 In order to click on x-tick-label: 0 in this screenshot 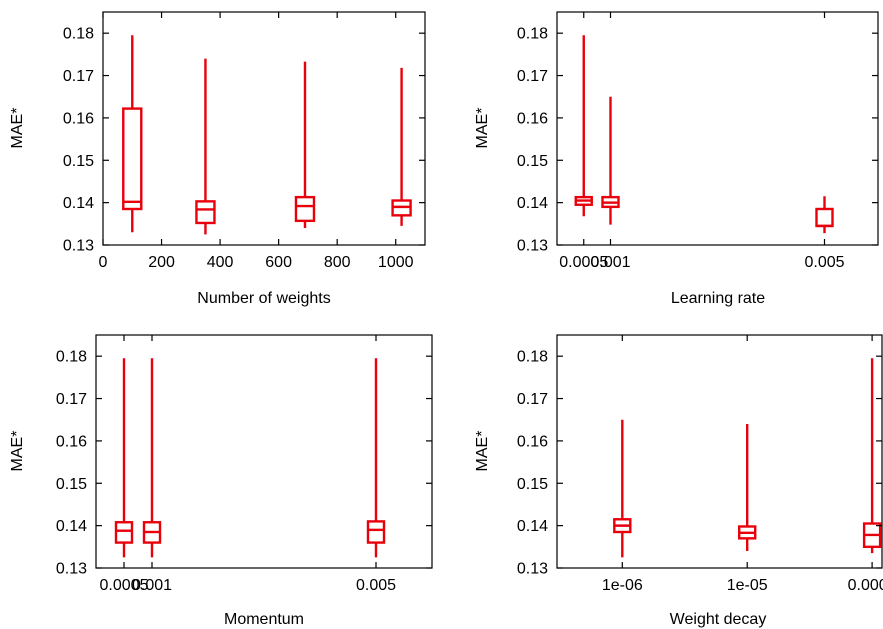, I will do `click(103, 262)`.